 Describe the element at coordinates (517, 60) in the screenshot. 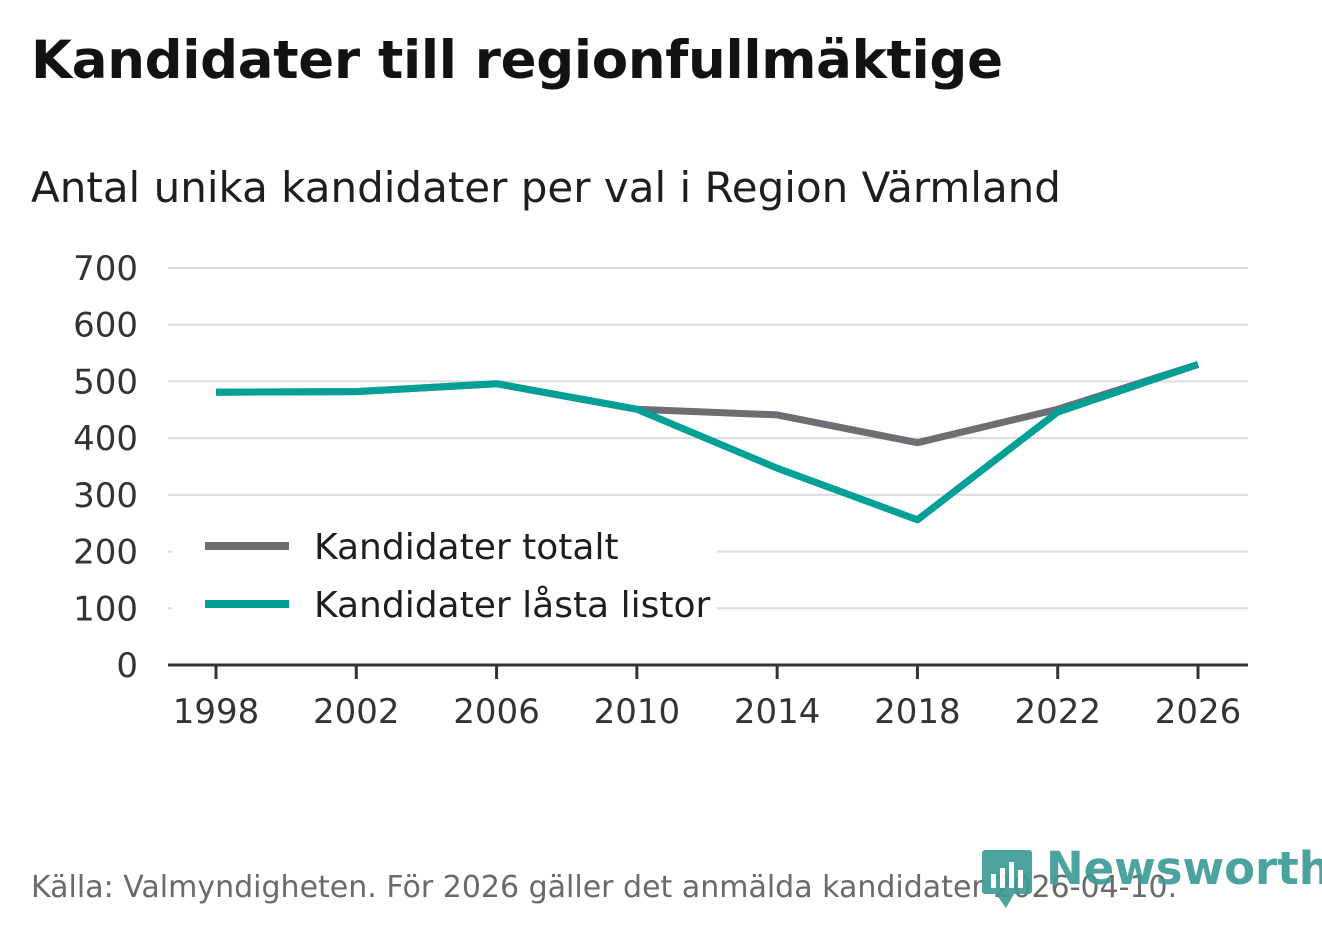

I see `chart-title: Kandidater till regionfullmäktige` at that location.